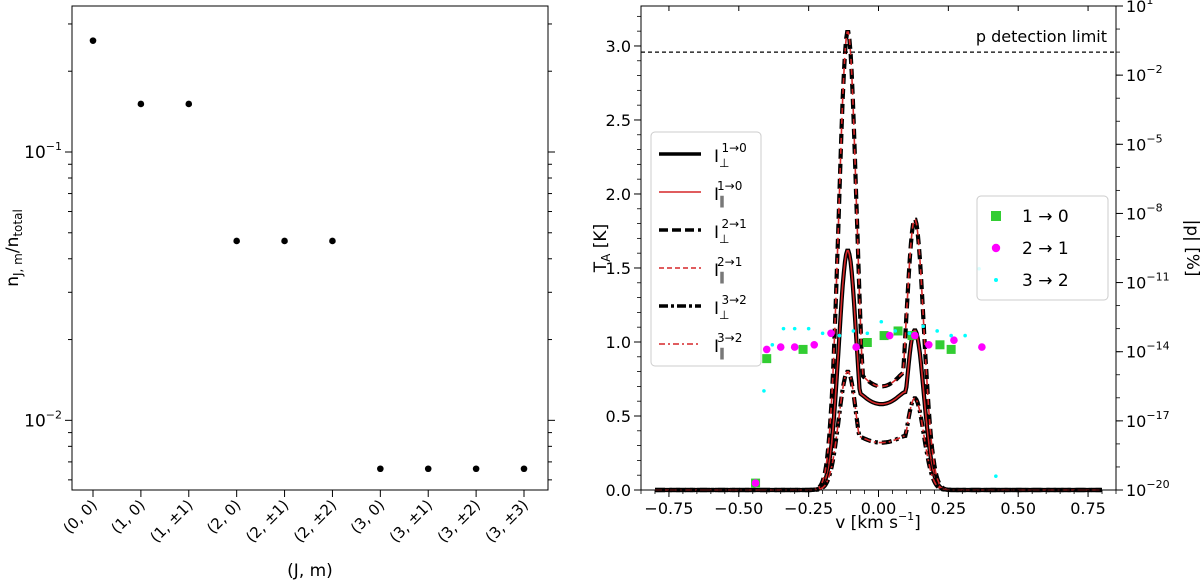 The height and width of the screenshot is (583, 1200). I want to click on legend-point-label-1: 2 → 1, so click(1045, 249).